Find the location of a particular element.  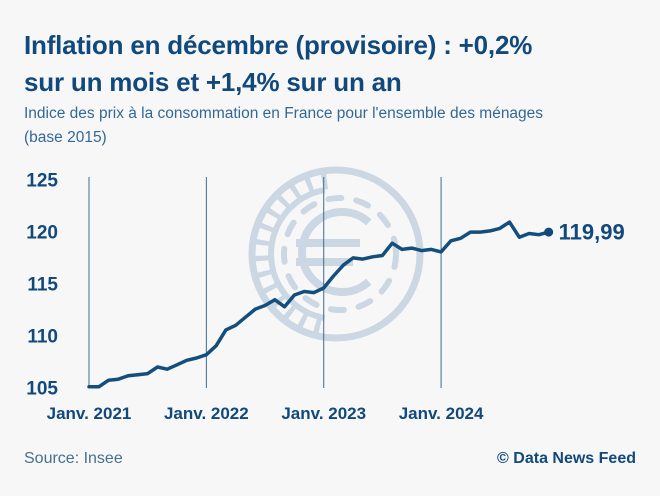

x-axis-tick-label: Janv. 2022 is located at coordinates (206, 413).